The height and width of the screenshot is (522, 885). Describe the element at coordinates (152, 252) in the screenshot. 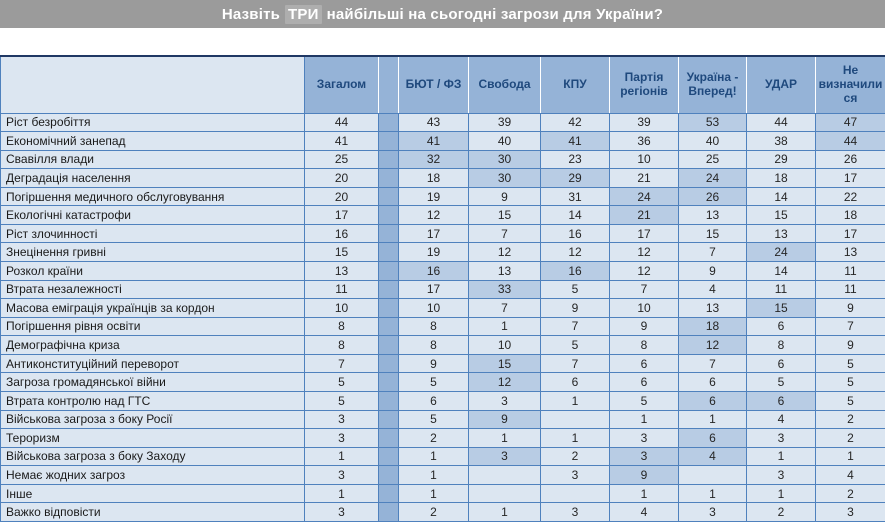

I see `row-label: Знецінення гривні` at that location.